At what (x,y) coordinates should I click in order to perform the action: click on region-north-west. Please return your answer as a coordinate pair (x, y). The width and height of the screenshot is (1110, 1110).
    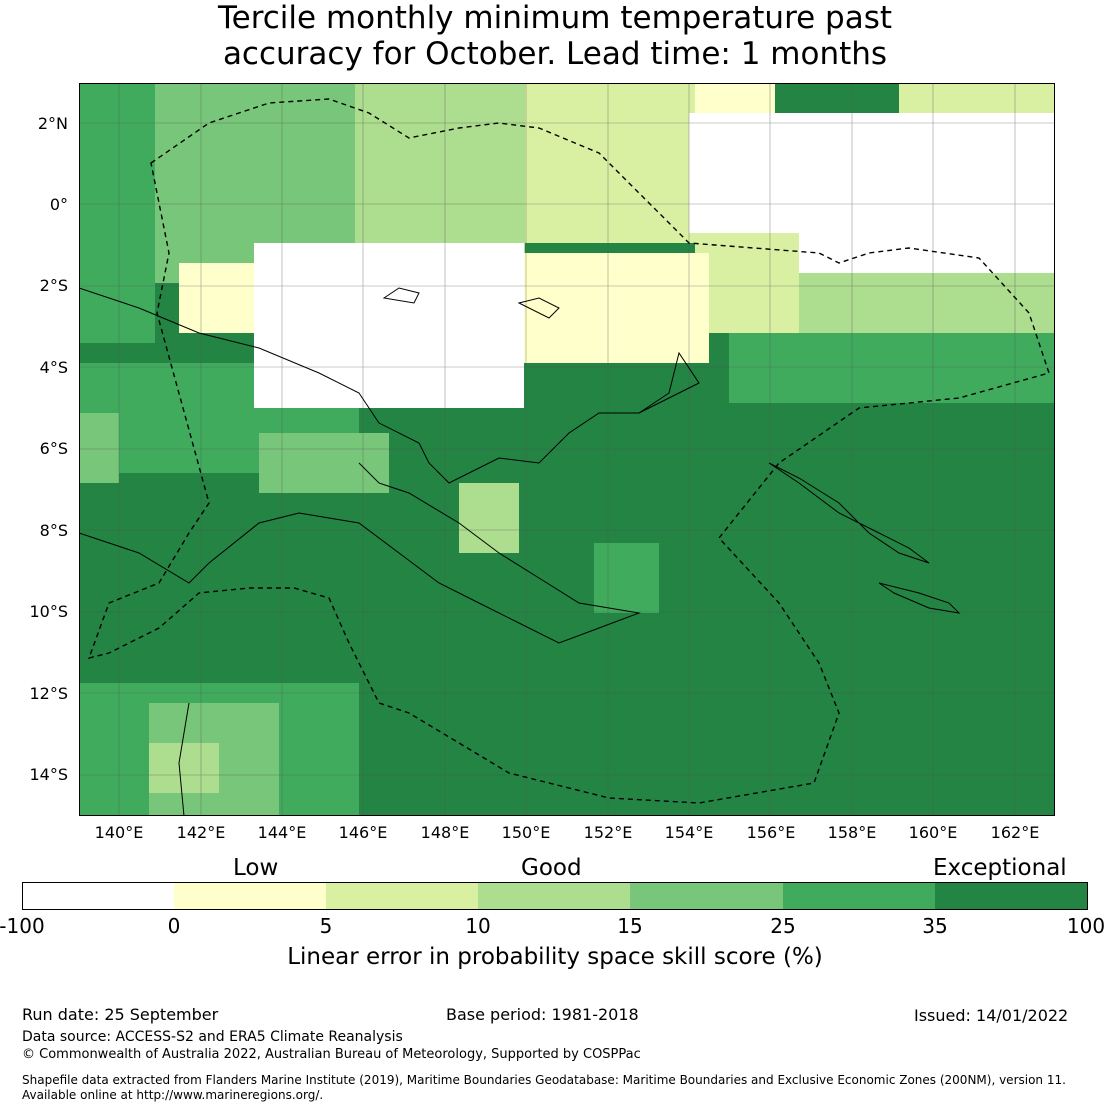
    Looking at the image, I should click on (117, 213).